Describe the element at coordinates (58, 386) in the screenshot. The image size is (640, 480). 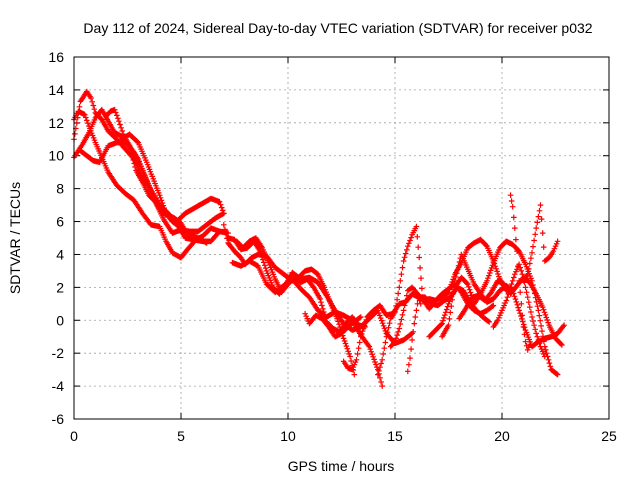
I see `y-tick-label: -4` at that location.